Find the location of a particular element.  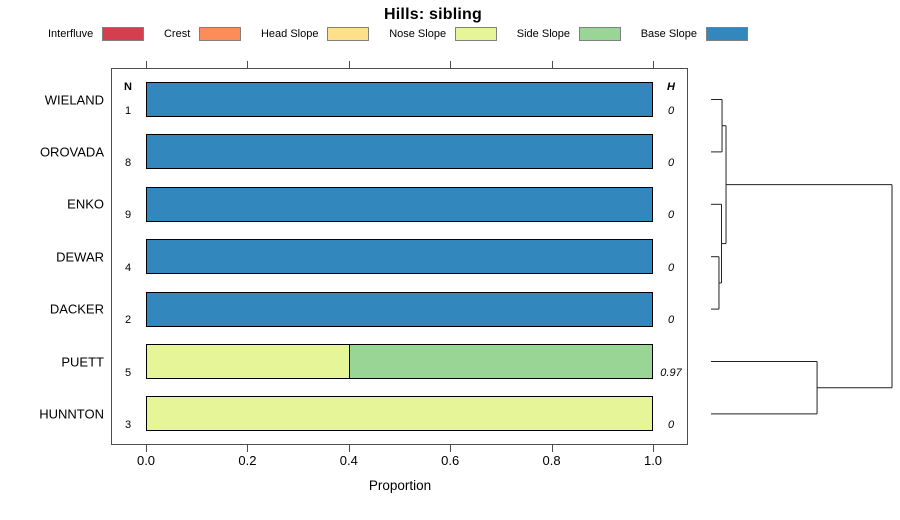

legend-item-label: Base Slope is located at coordinates (668, 34).